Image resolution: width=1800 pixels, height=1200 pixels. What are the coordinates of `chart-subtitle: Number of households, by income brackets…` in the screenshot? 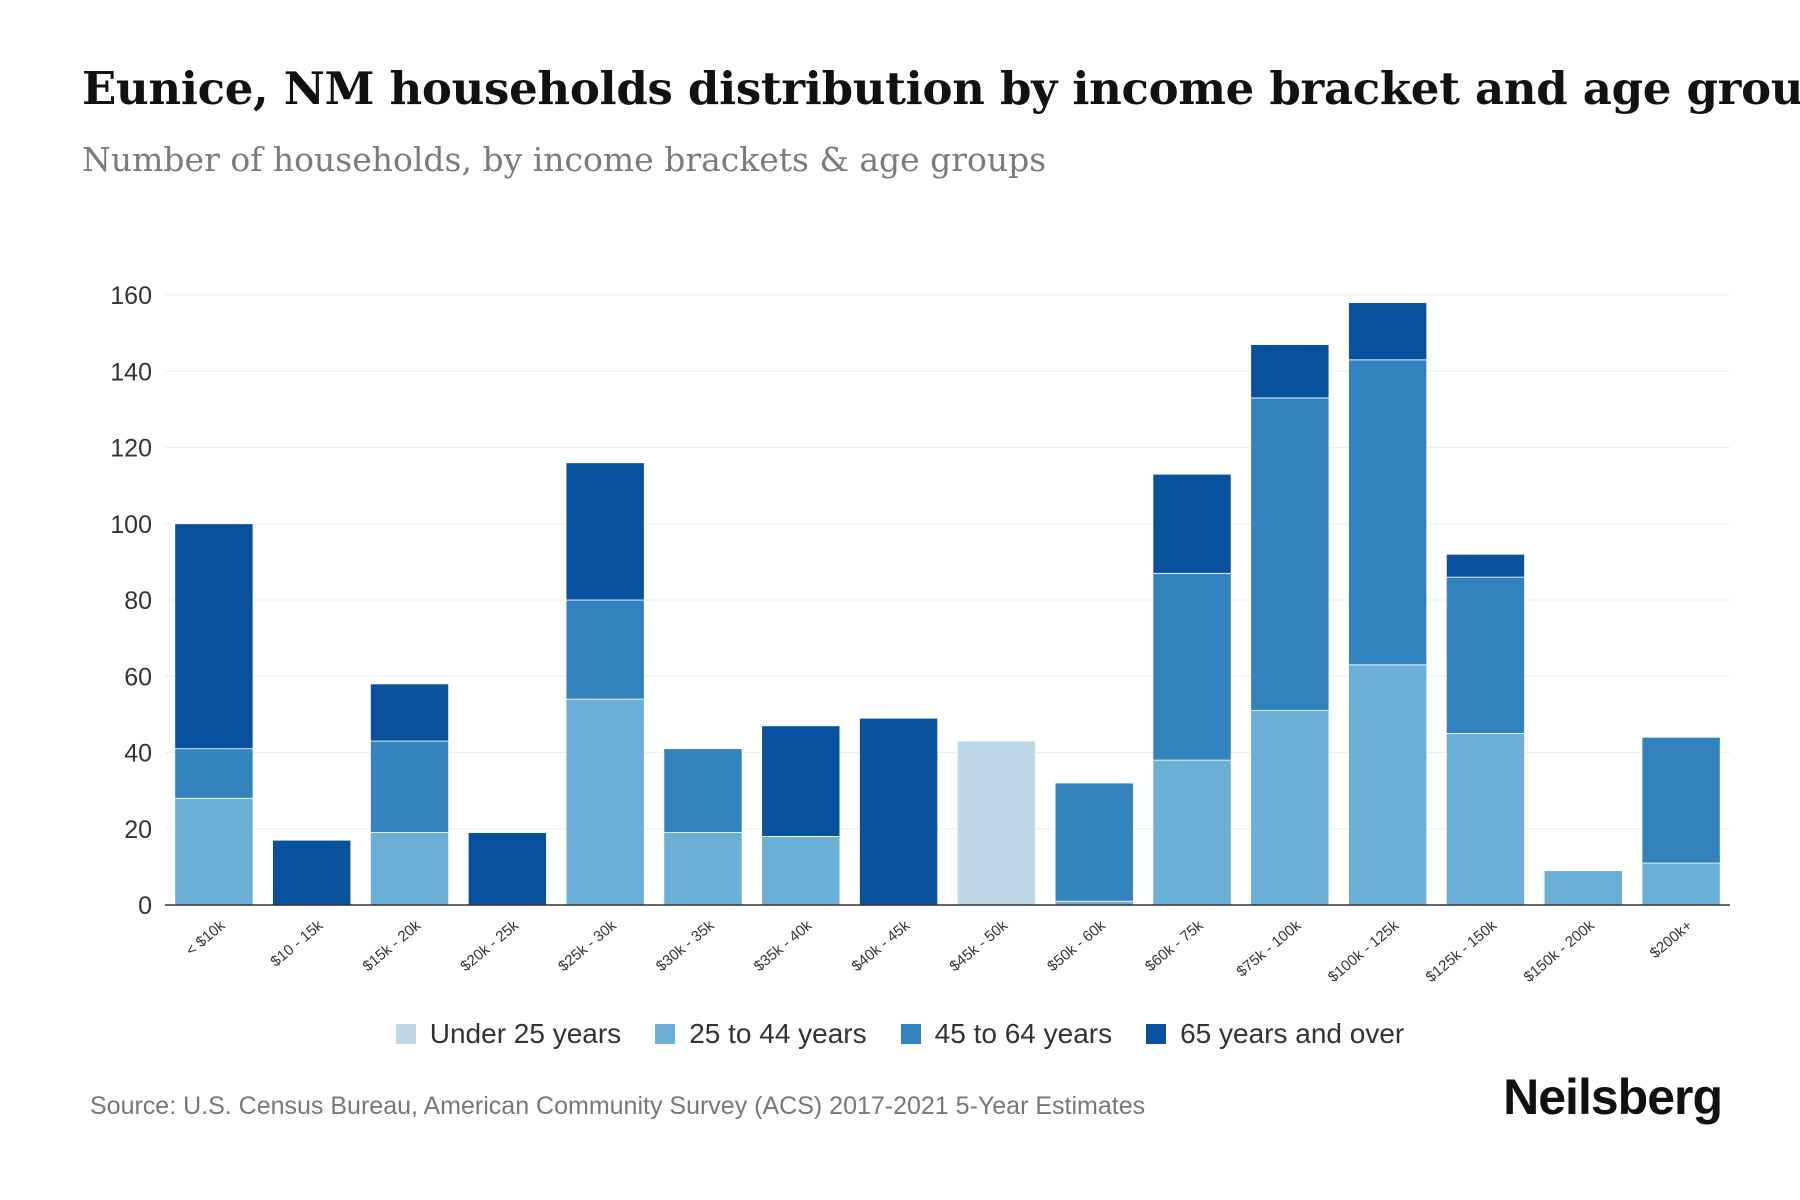 It's located at (564, 159).